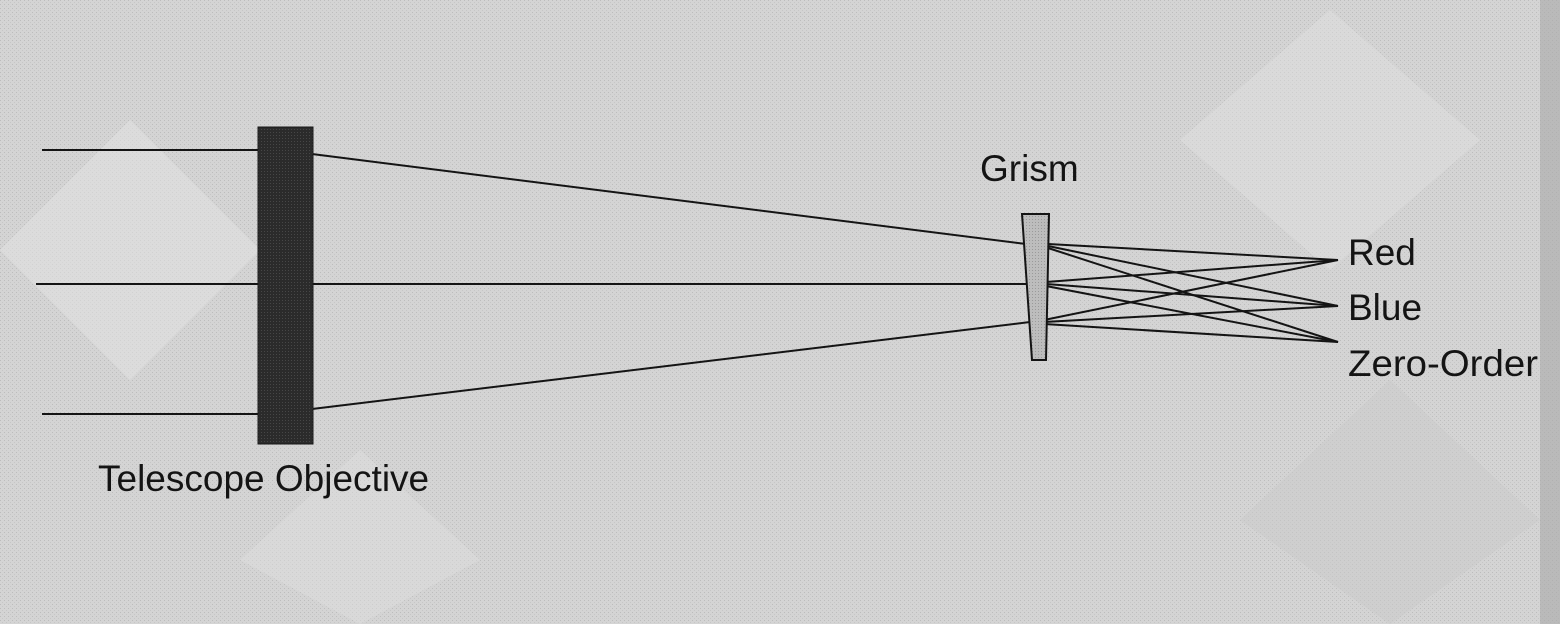  What do you see at coordinates (263, 478) in the screenshot?
I see `telescope-objective-label: Telescope Objective` at bounding box center [263, 478].